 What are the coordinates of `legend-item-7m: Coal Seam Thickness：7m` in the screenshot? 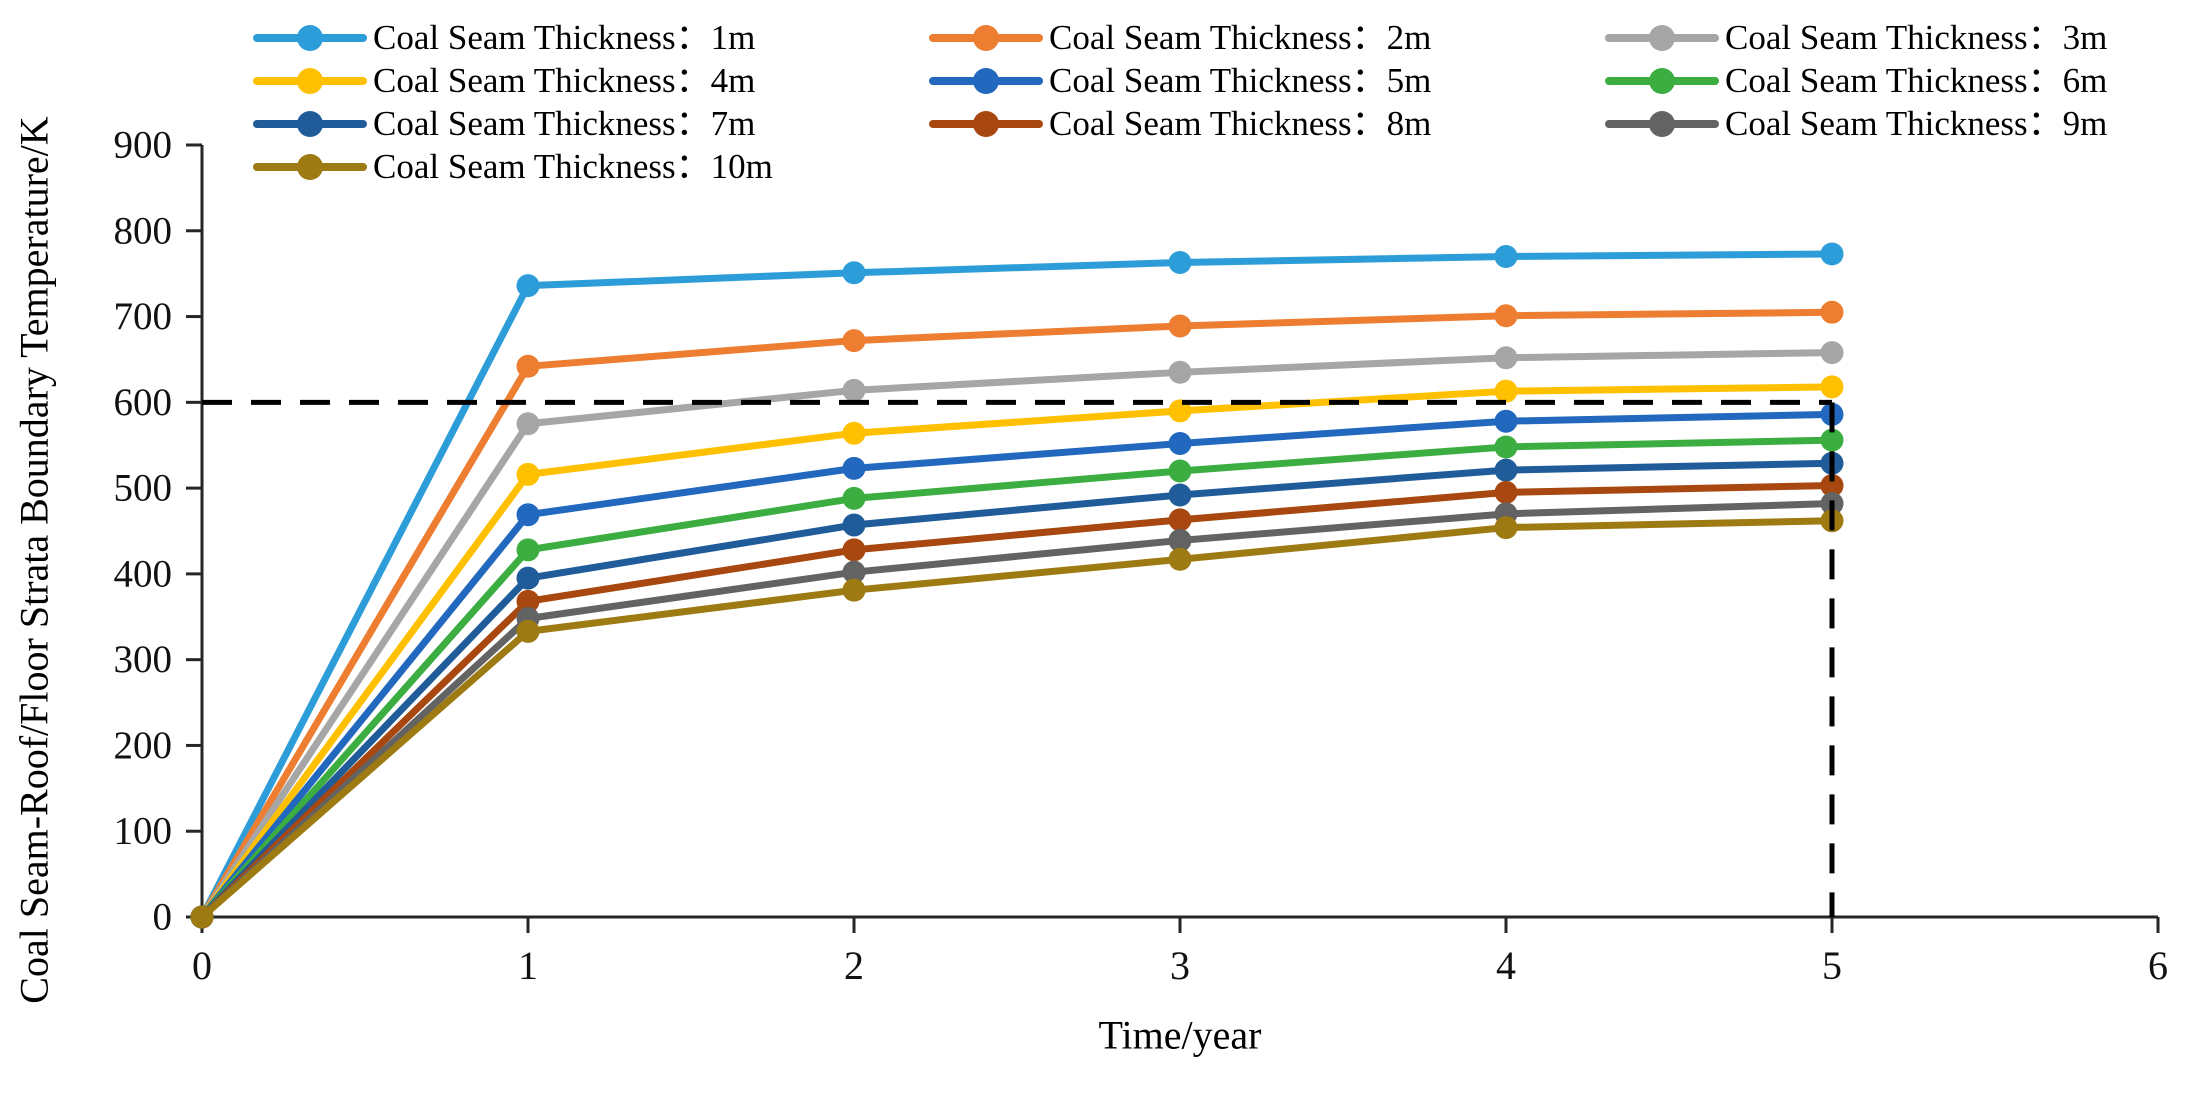 It's located at (591, 123).